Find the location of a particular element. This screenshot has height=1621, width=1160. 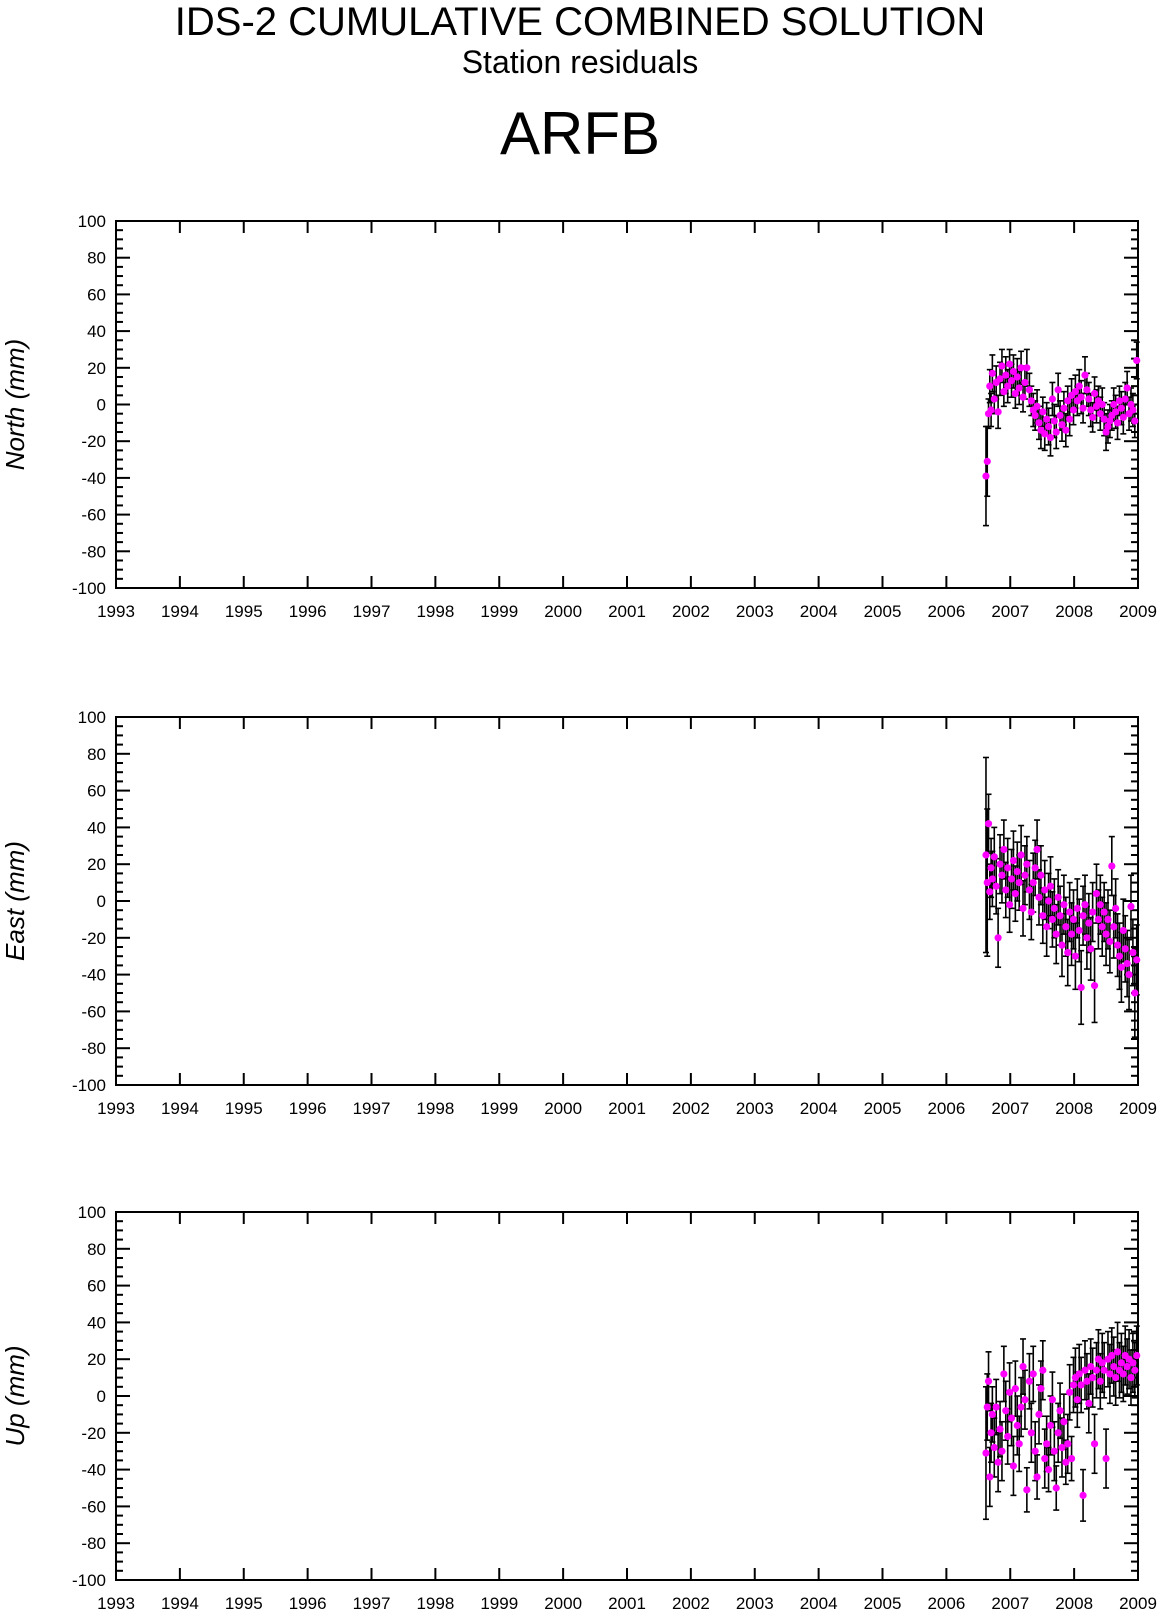

x-tick-label: 2002 is located at coordinates (691, 1603).